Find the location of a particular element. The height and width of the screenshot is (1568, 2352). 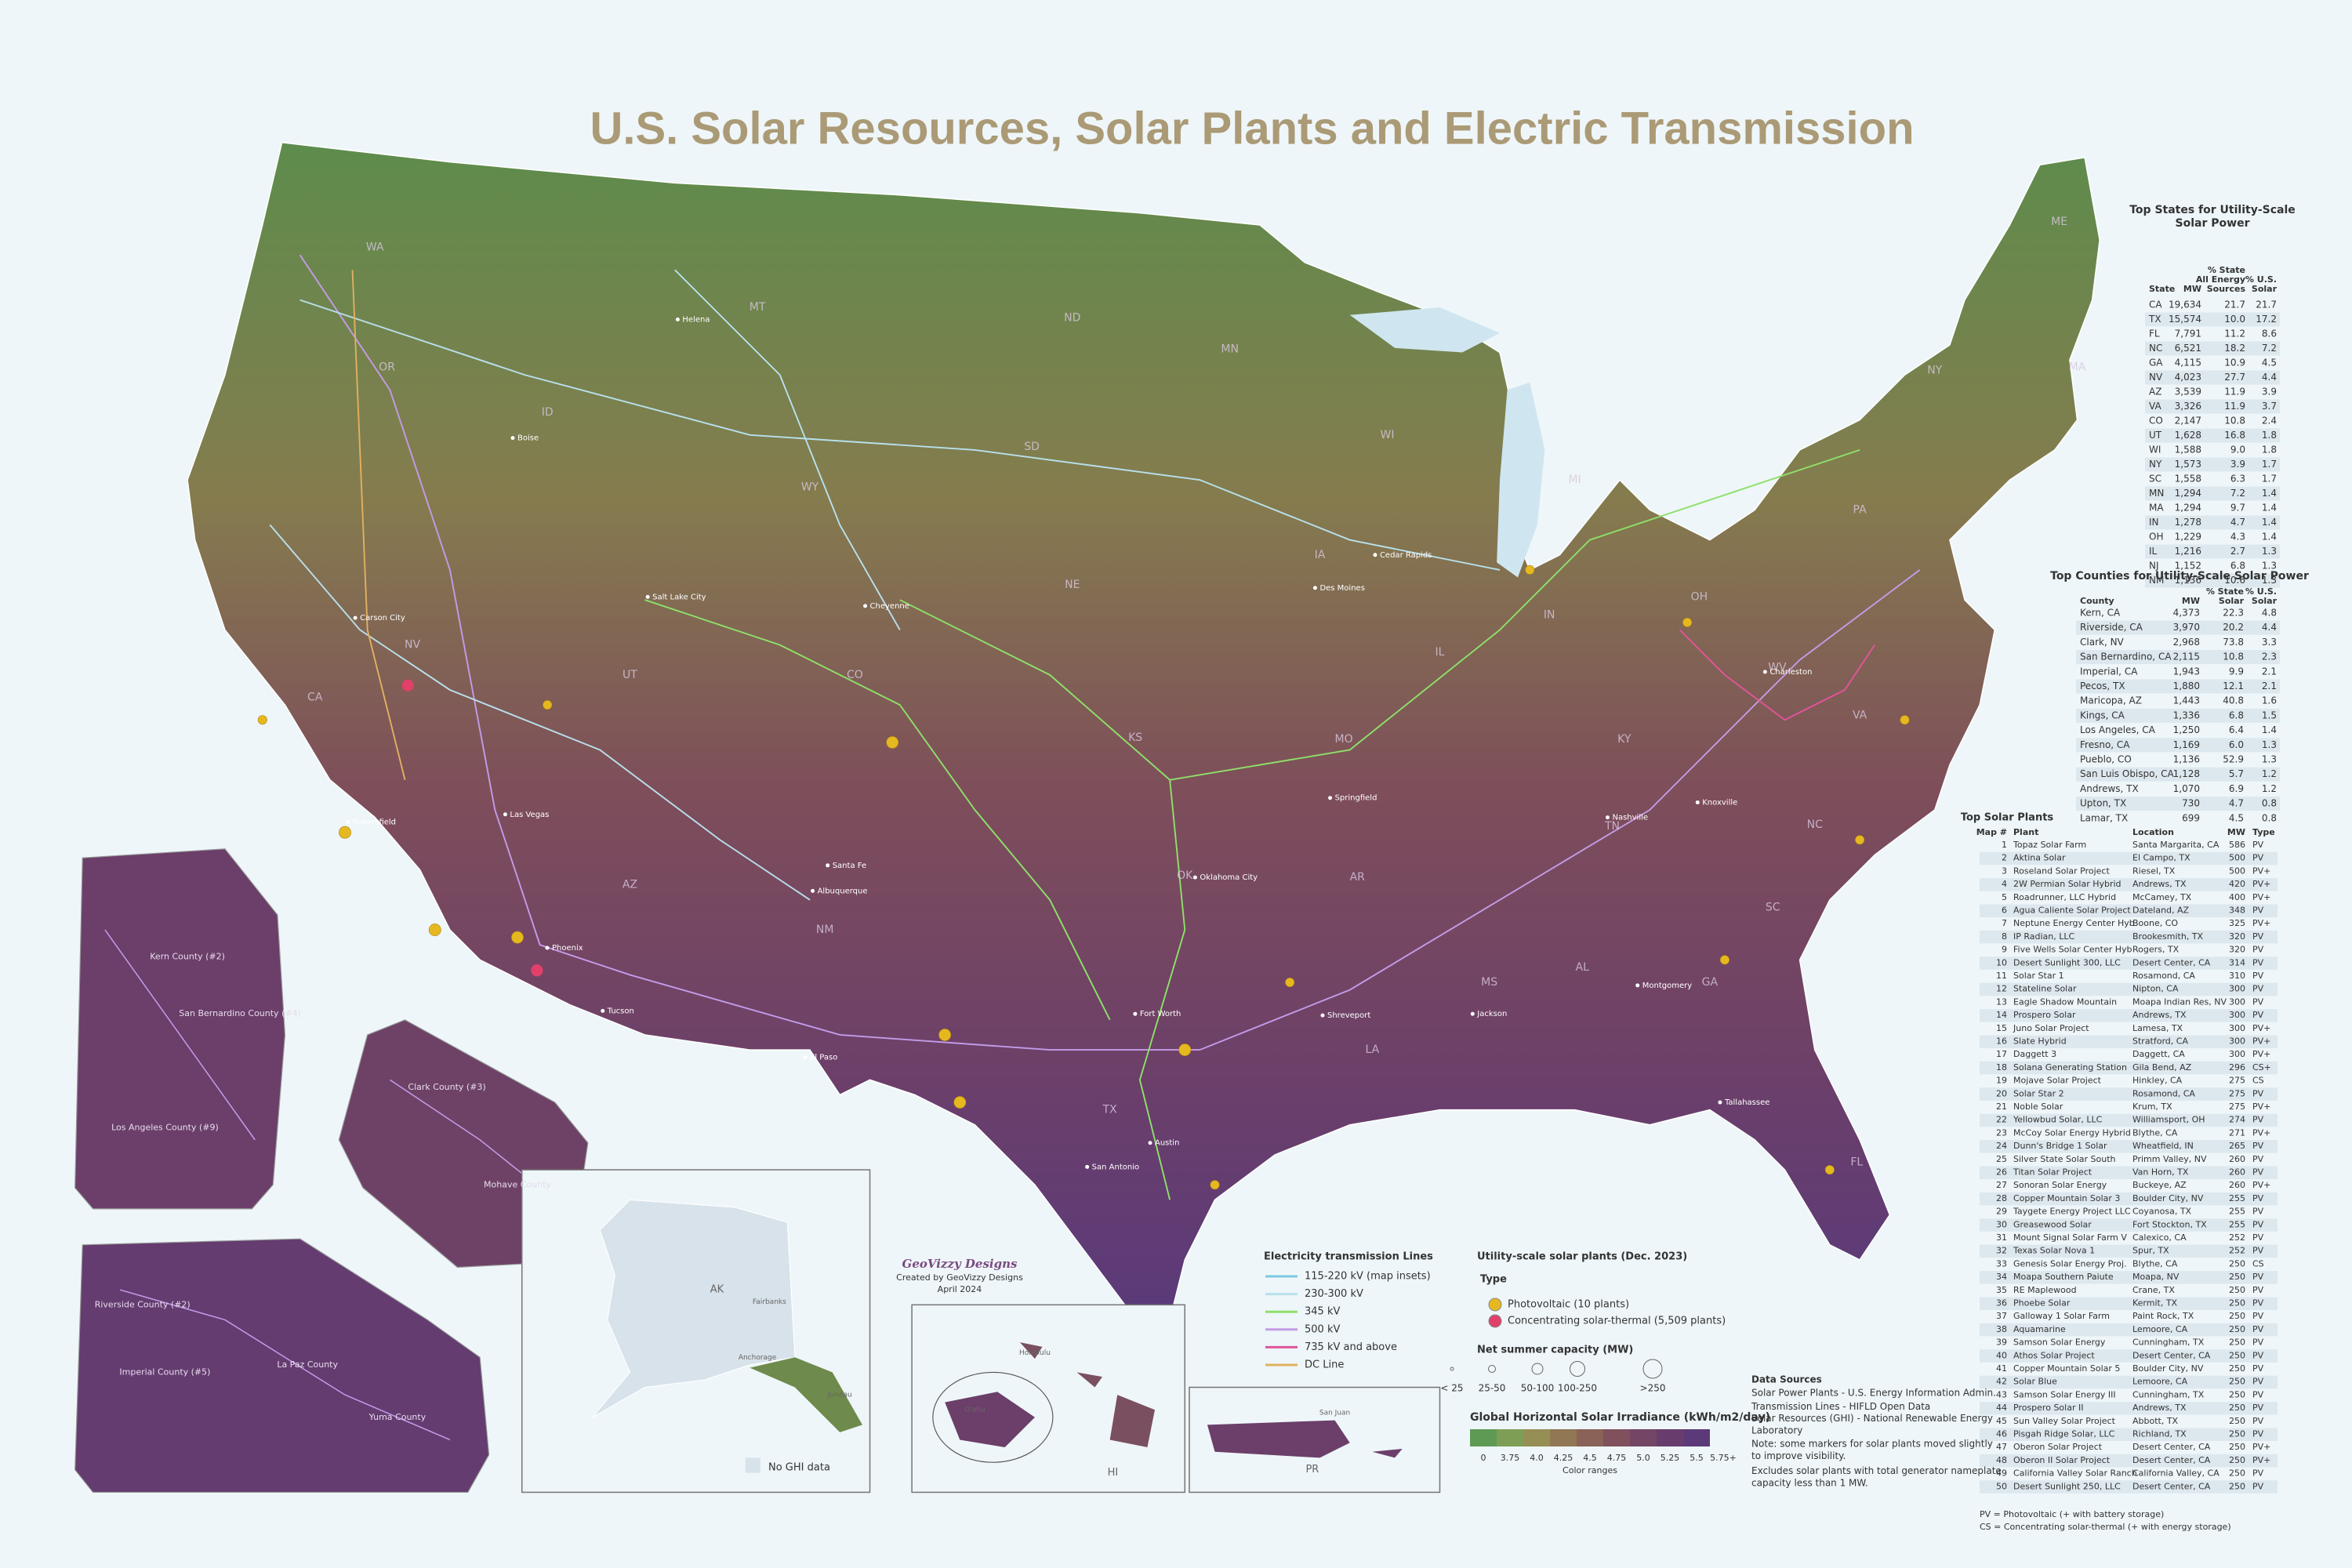

table-cell: 271 is located at coordinates (2237, 1132).